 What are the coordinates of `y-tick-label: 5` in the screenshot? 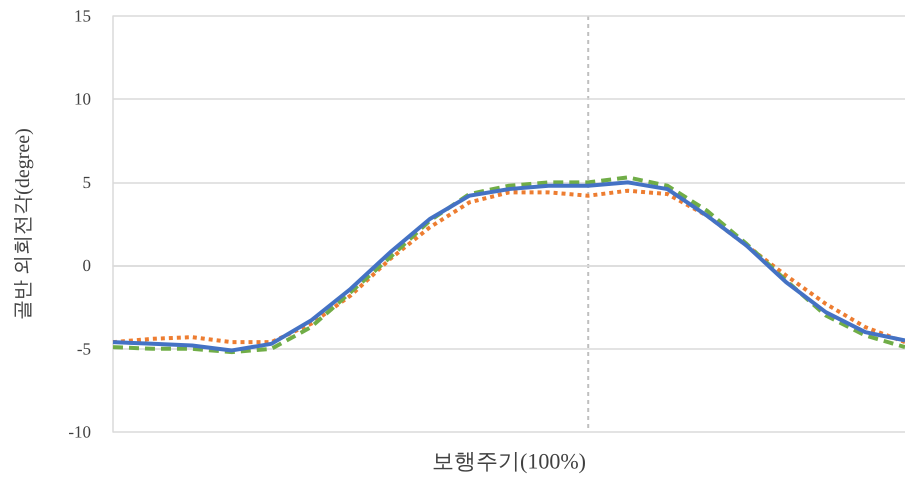 It's located at (86, 182).